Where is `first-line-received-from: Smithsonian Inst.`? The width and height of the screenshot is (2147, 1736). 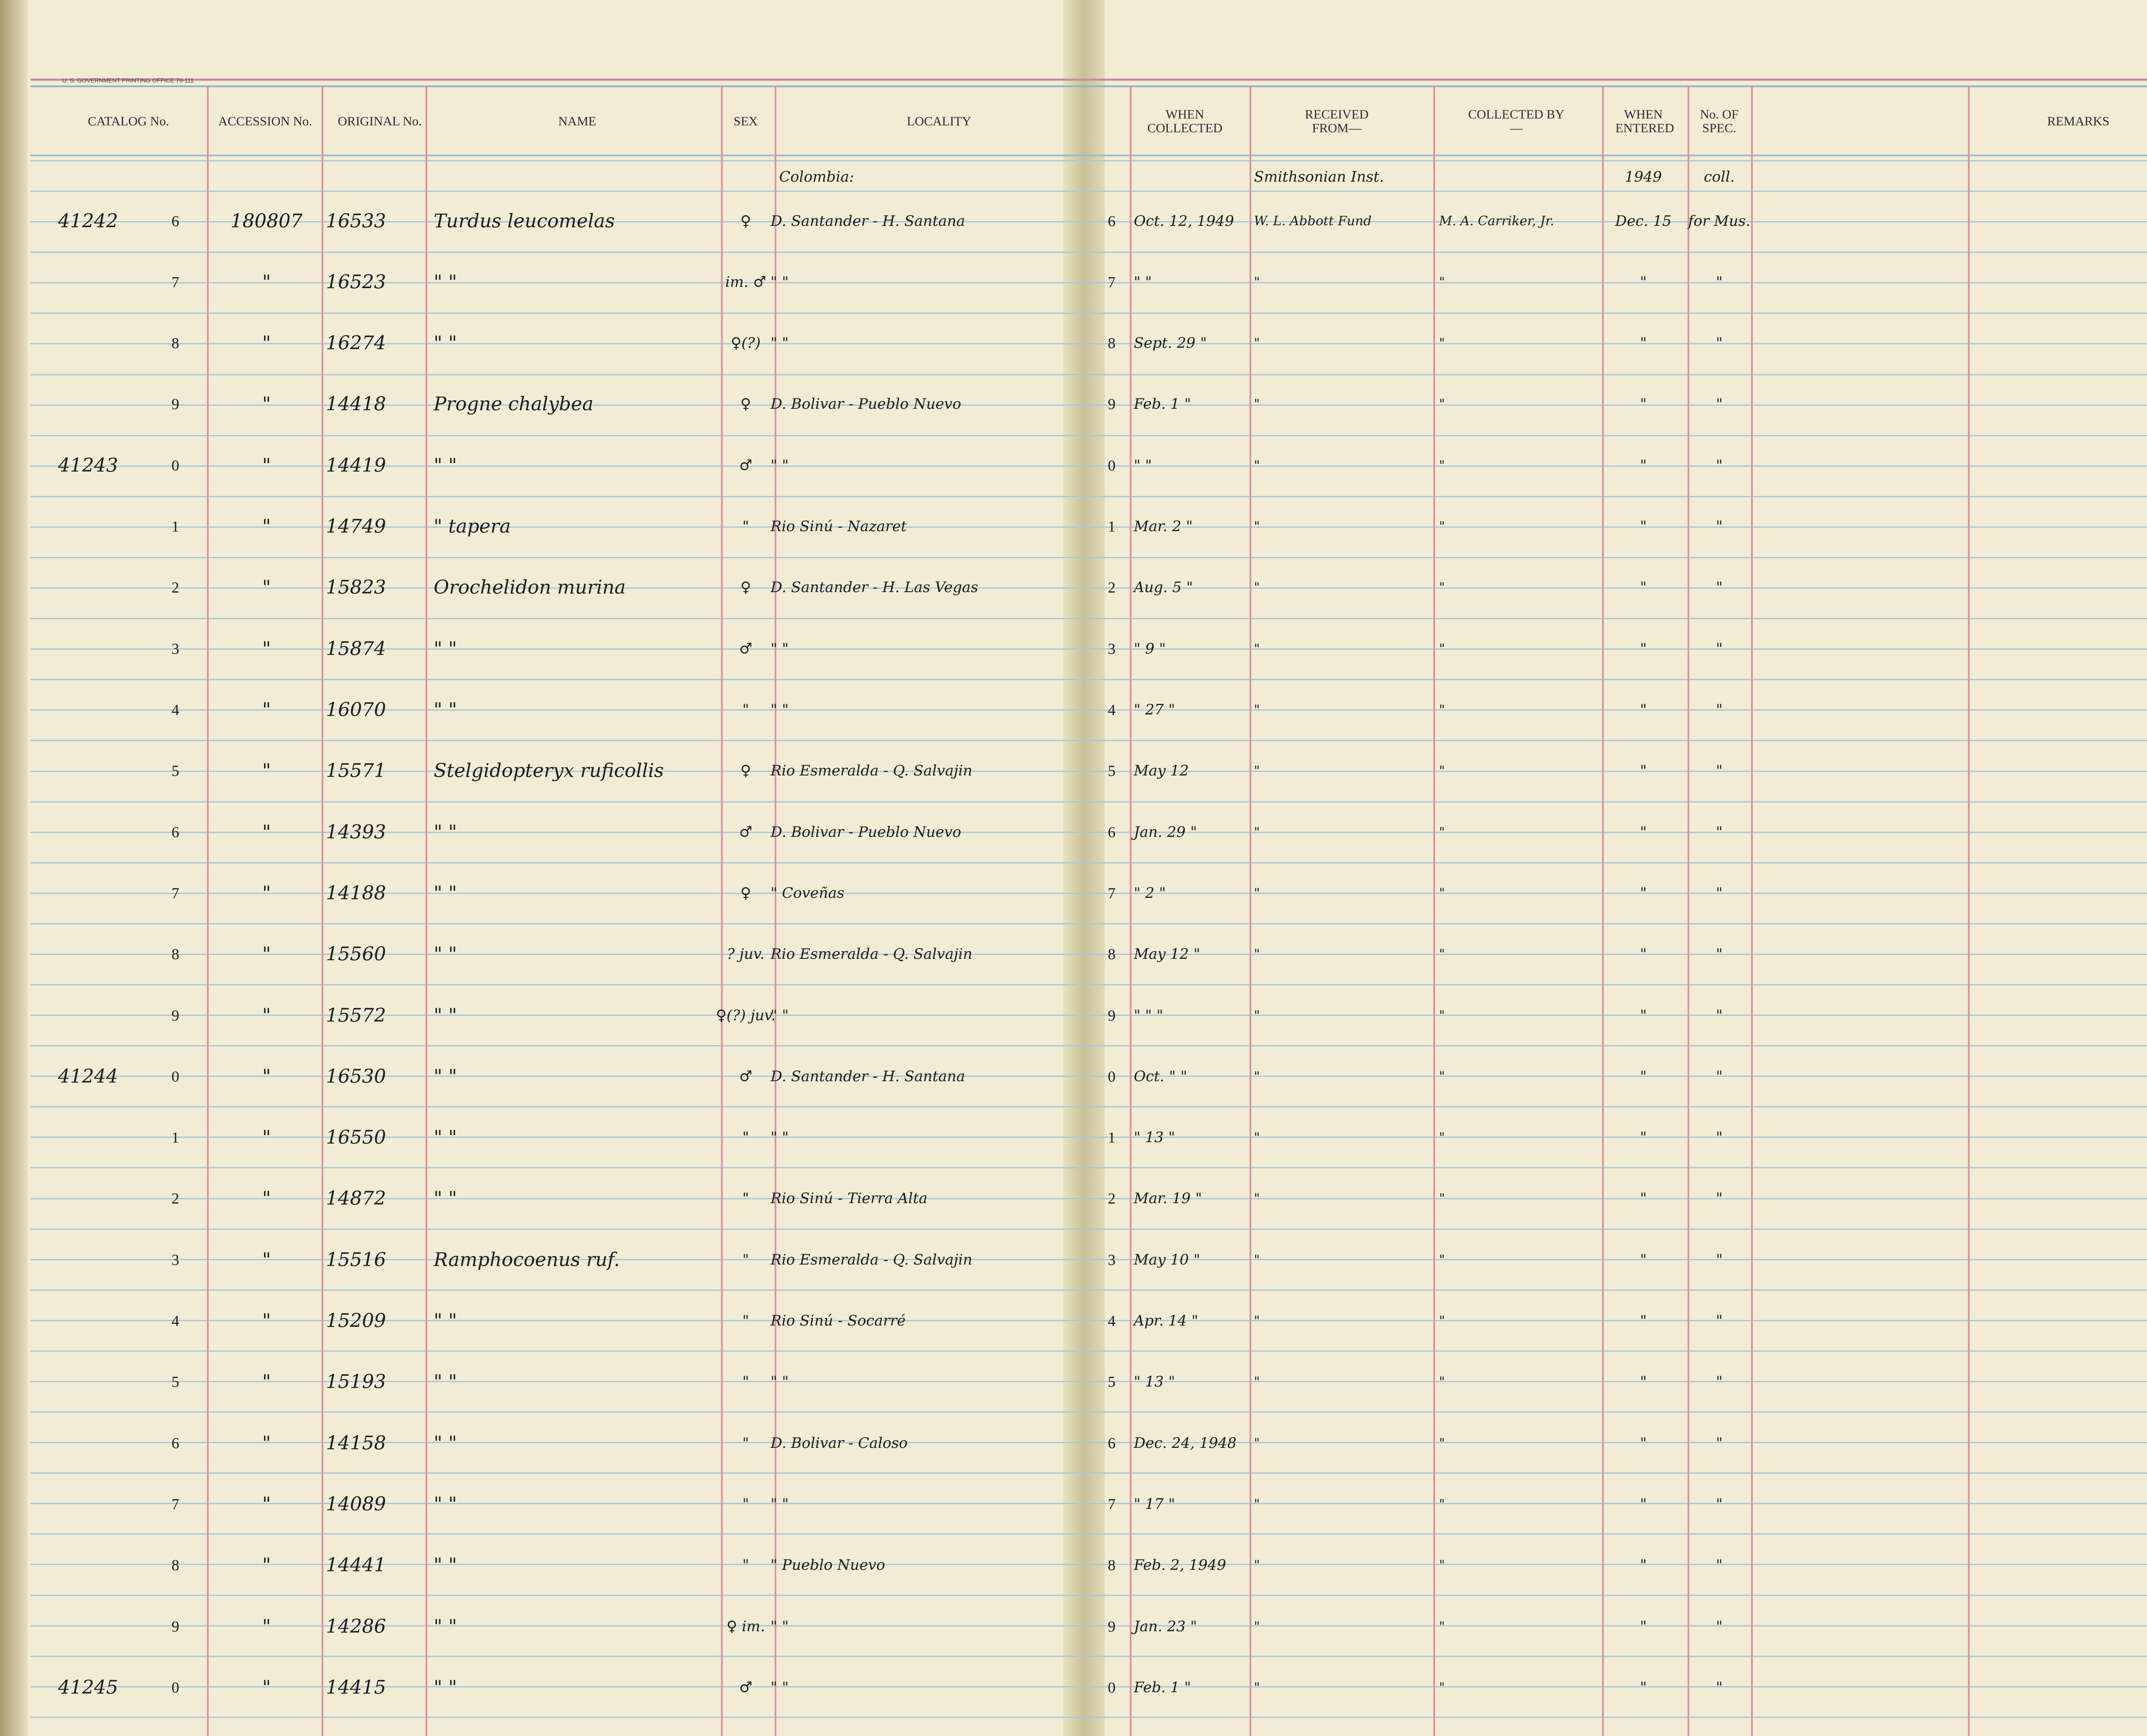 first-line-received-from: Smithsonian Inst. is located at coordinates (1319, 176).